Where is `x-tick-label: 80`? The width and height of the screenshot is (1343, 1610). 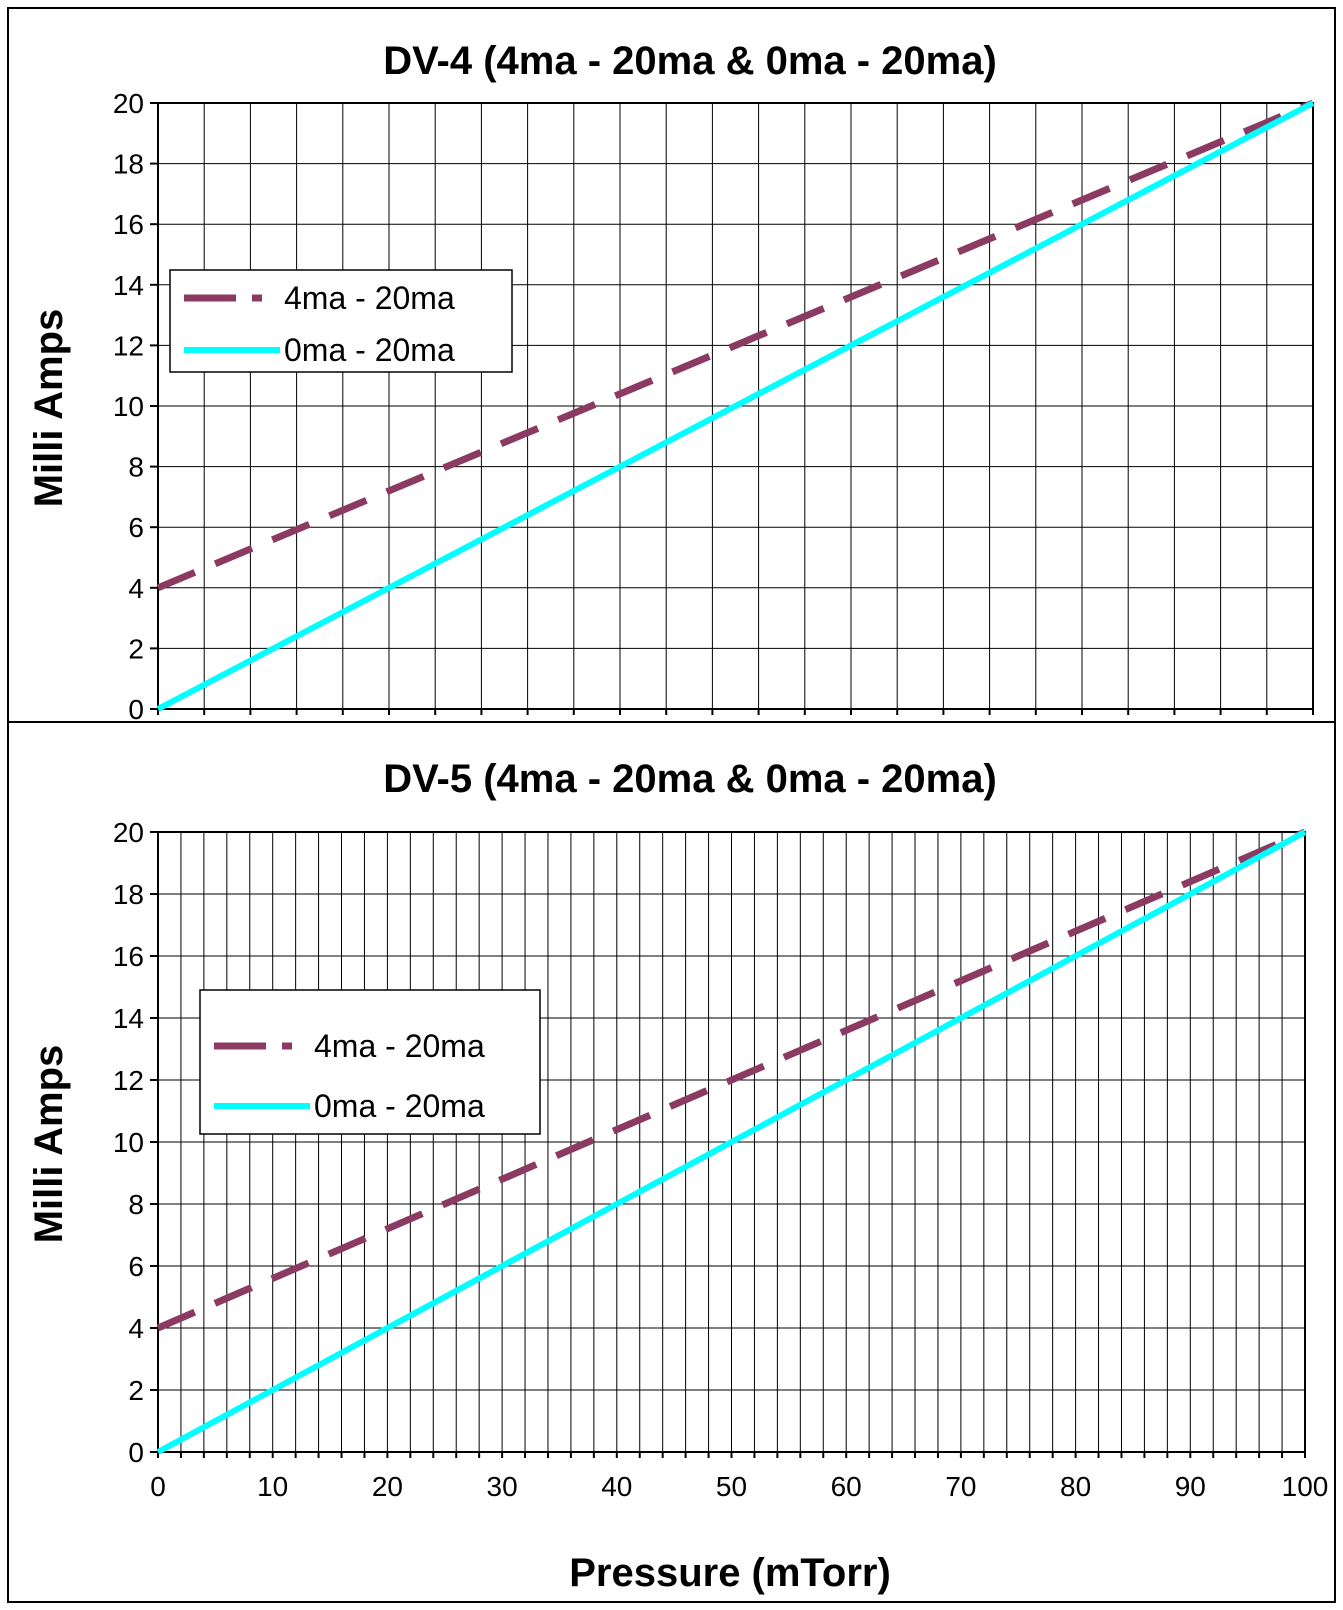 x-tick-label: 80 is located at coordinates (1075, 1486).